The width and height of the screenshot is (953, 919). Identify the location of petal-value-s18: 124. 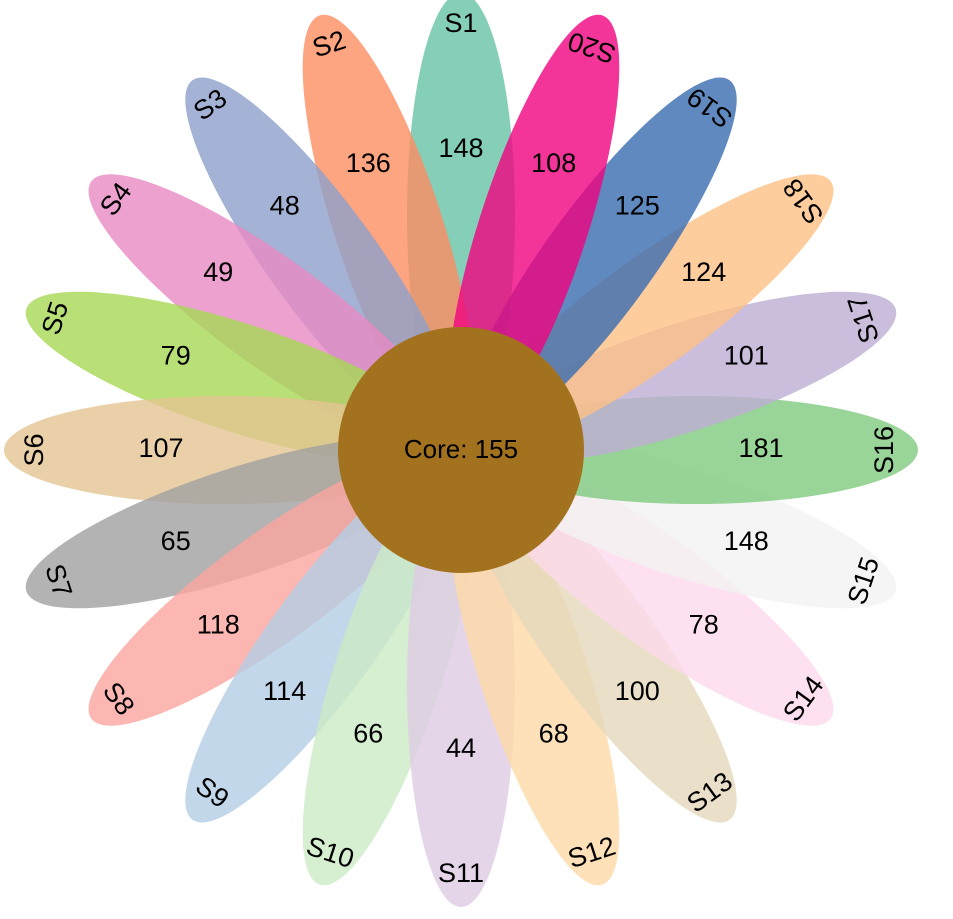
(703, 272).